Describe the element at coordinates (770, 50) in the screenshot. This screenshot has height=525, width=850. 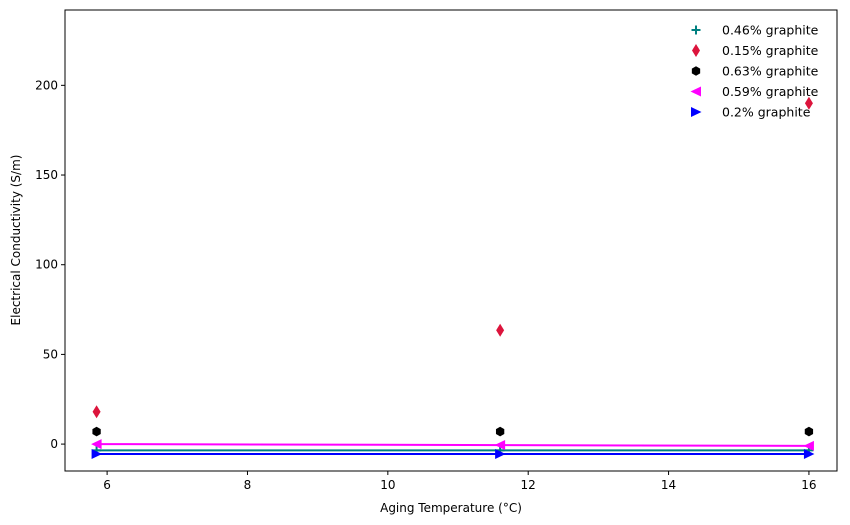
I see `legend-label-1: 0.15% graphite` at that location.